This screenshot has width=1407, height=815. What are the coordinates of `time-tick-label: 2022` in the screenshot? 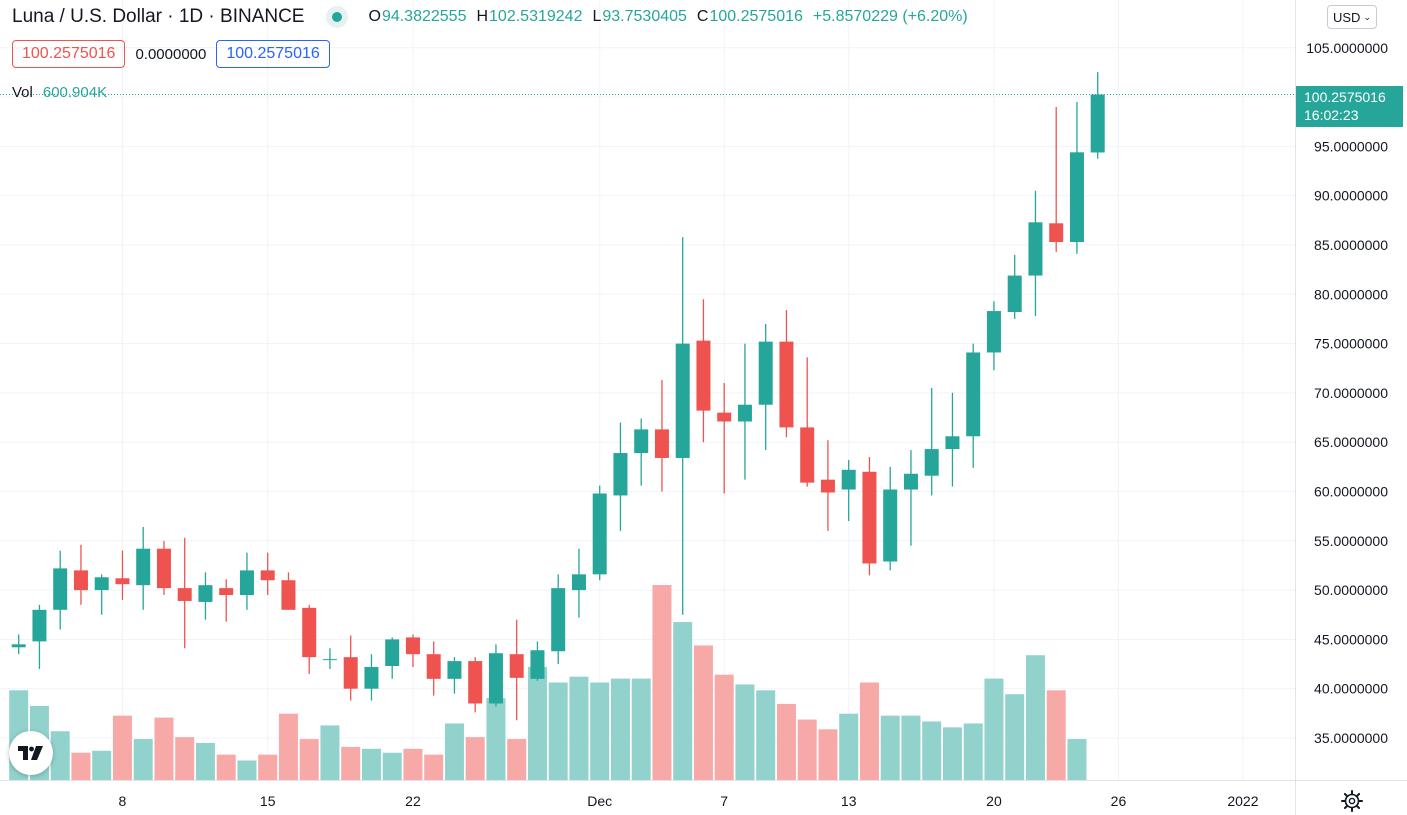 It's located at (1242, 801).